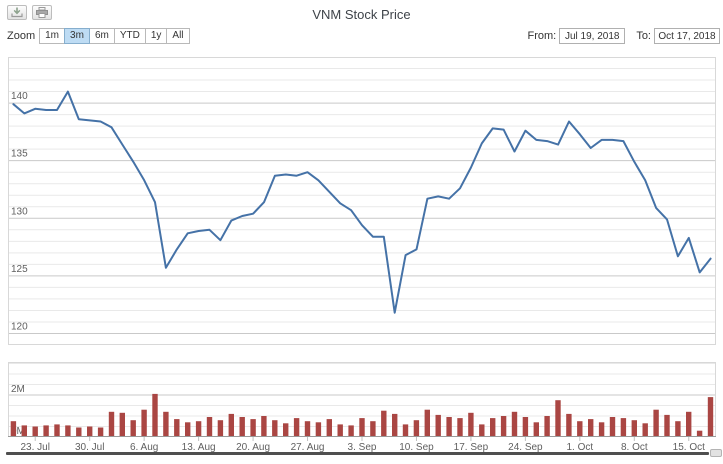  What do you see at coordinates (580, 447) in the screenshot?
I see `x-axis-label: 1. Oct` at bounding box center [580, 447].